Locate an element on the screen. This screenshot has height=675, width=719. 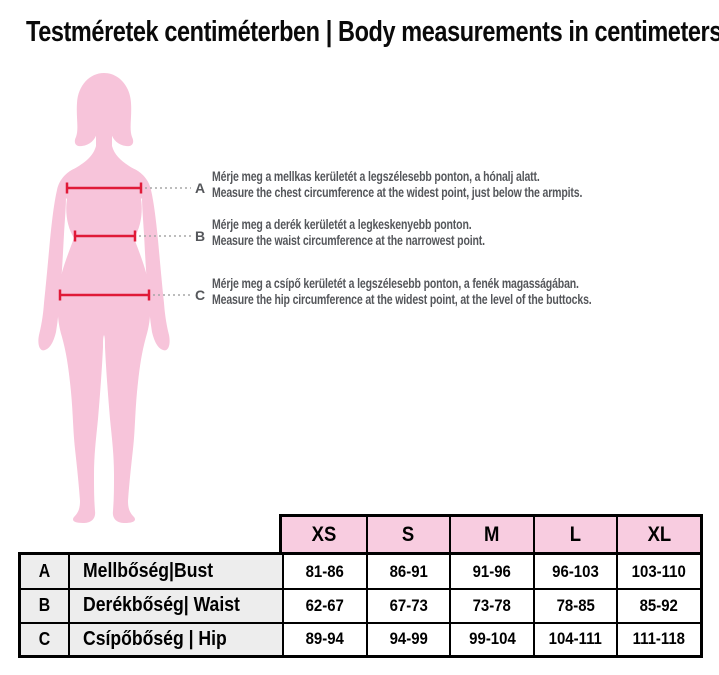
bust-xl: 103-110 is located at coordinates (658, 572).